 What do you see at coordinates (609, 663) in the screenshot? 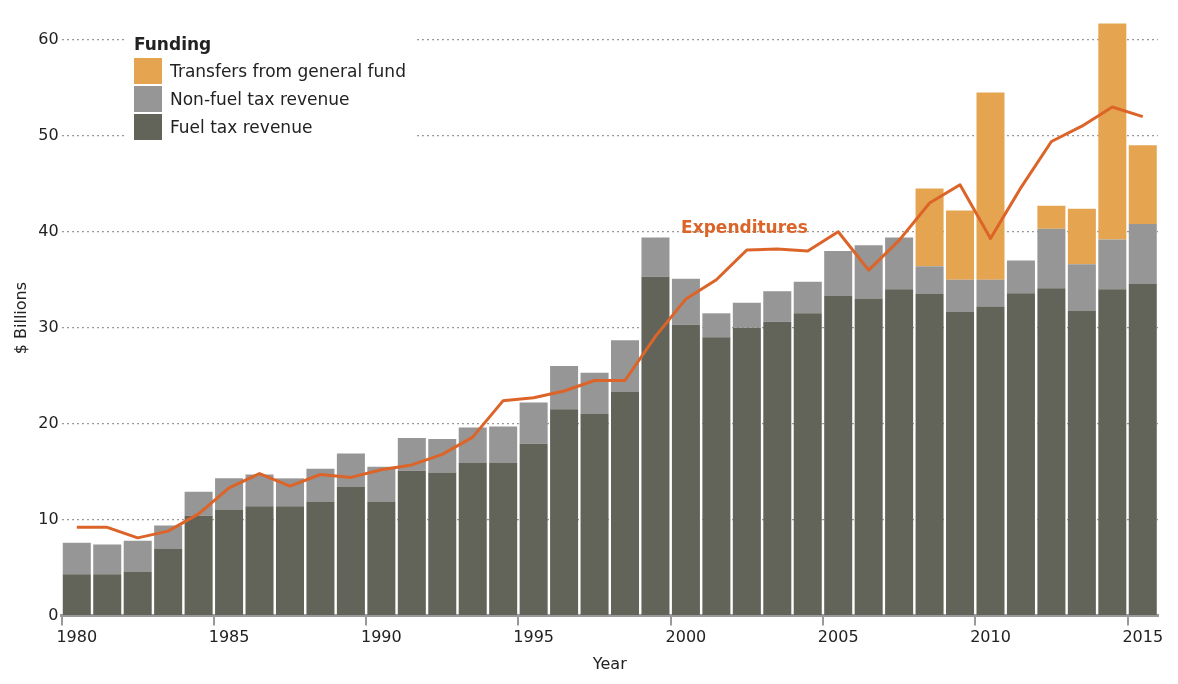
I see `x-axis-title: Year` at bounding box center [609, 663].